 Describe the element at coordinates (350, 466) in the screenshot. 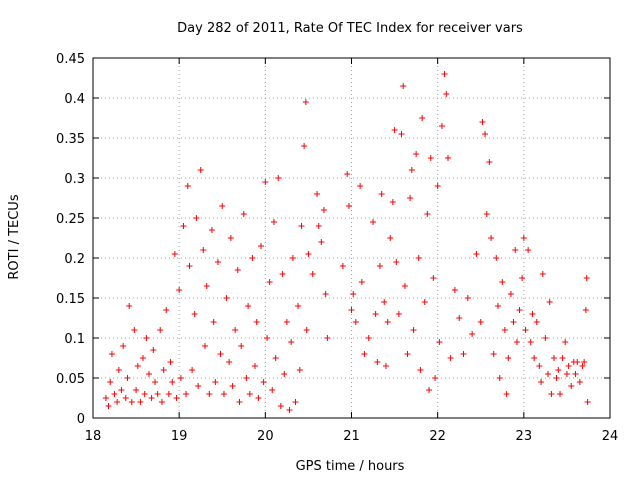

I see `x-axis-label: GPS time / hours` at that location.